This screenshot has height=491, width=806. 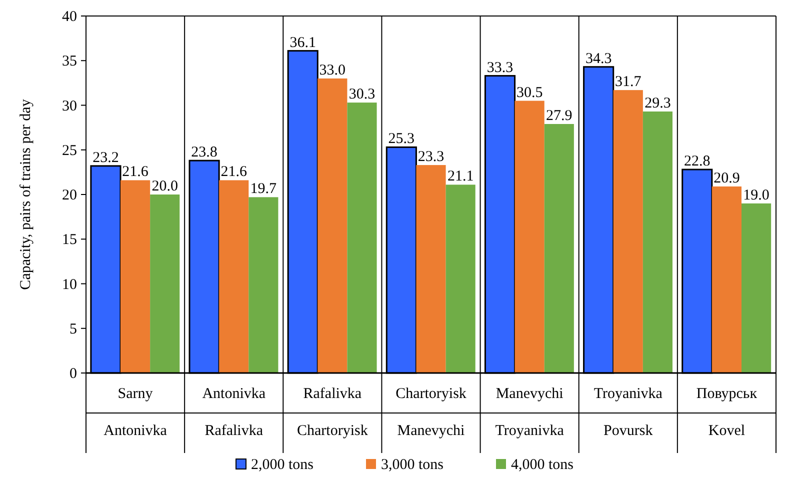 What do you see at coordinates (727, 412) in the screenshot?
I see `category-label: Повурськ Kovel` at bounding box center [727, 412].